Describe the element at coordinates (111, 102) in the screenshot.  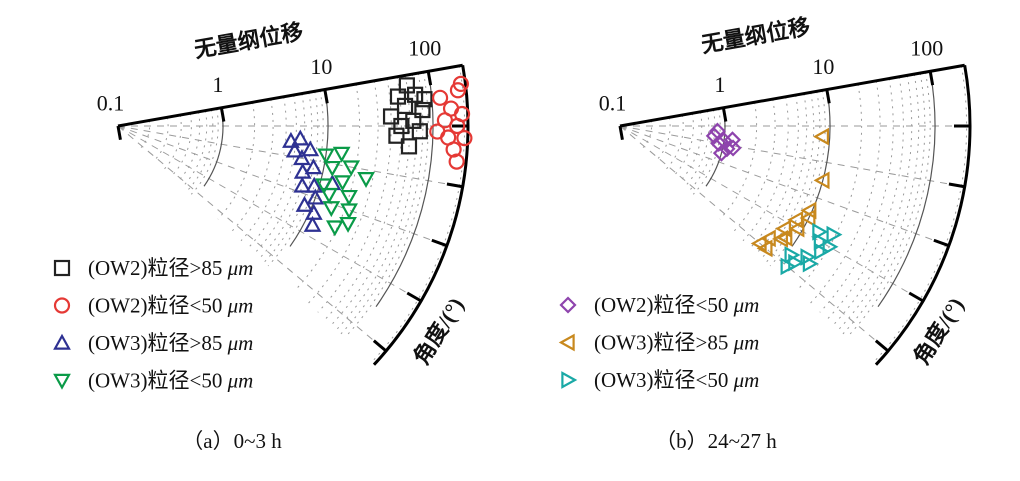
I see `radial-tick-label: 0.1` at that location.